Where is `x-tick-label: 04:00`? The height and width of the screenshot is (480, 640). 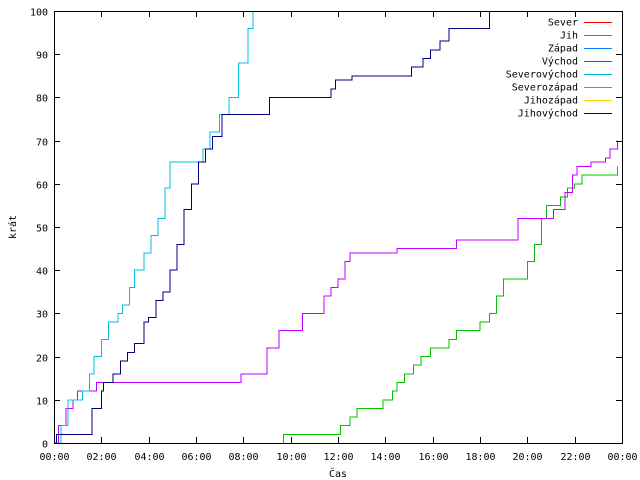
x-tick-label: 04:00 is located at coordinates (149, 457).